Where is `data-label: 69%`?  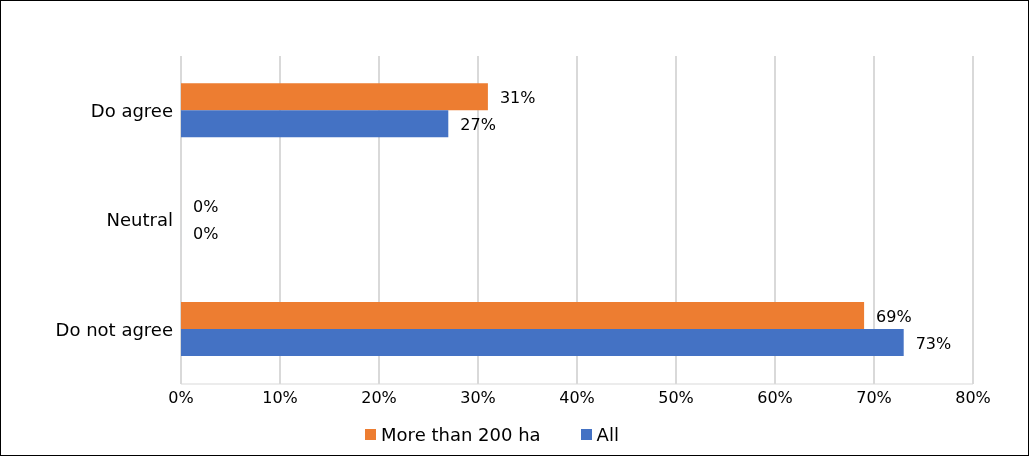 data-label: 69% is located at coordinates (894, 316).